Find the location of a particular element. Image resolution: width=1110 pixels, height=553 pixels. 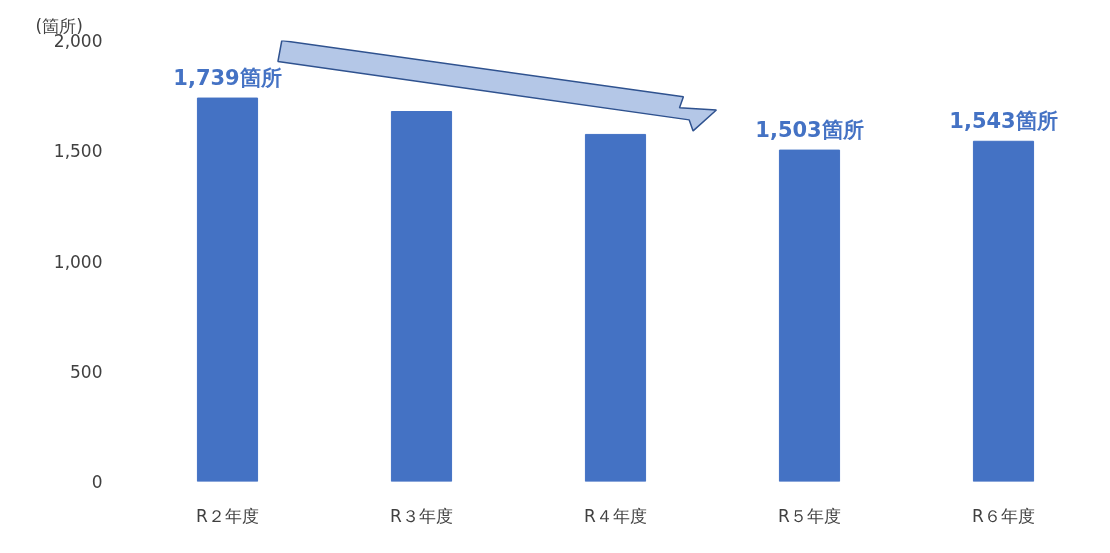

y-tick-label: 1,000 is located at coordinates (78, 261).